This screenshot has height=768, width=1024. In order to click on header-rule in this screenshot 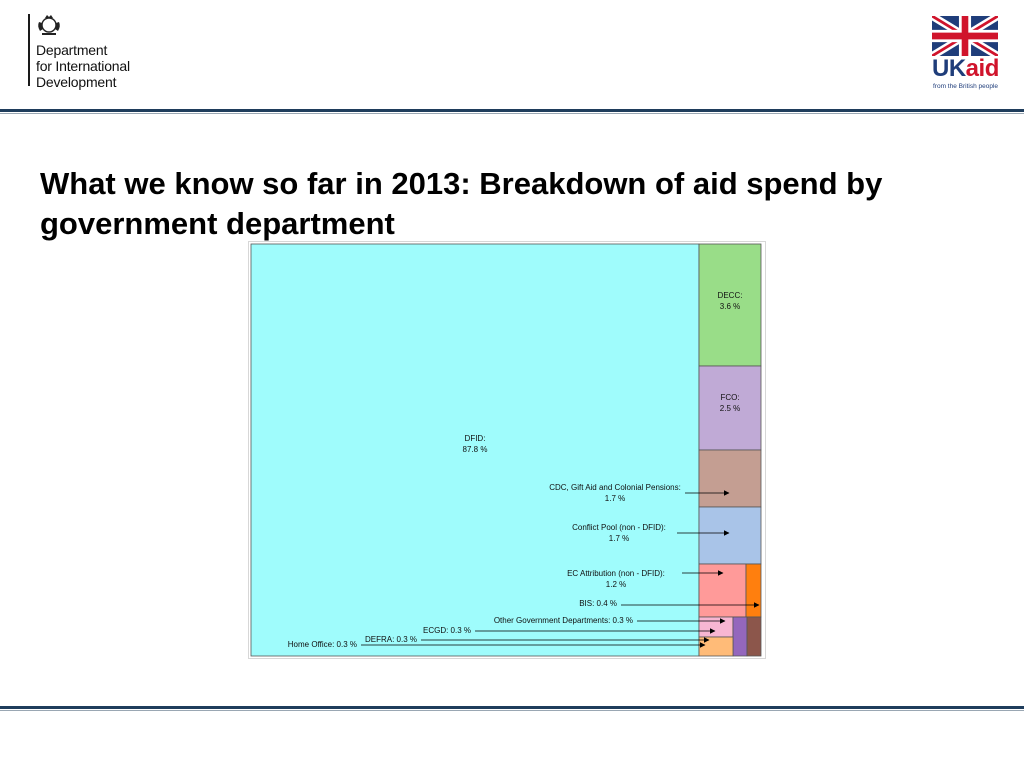, I will do `click(512, 110)`.